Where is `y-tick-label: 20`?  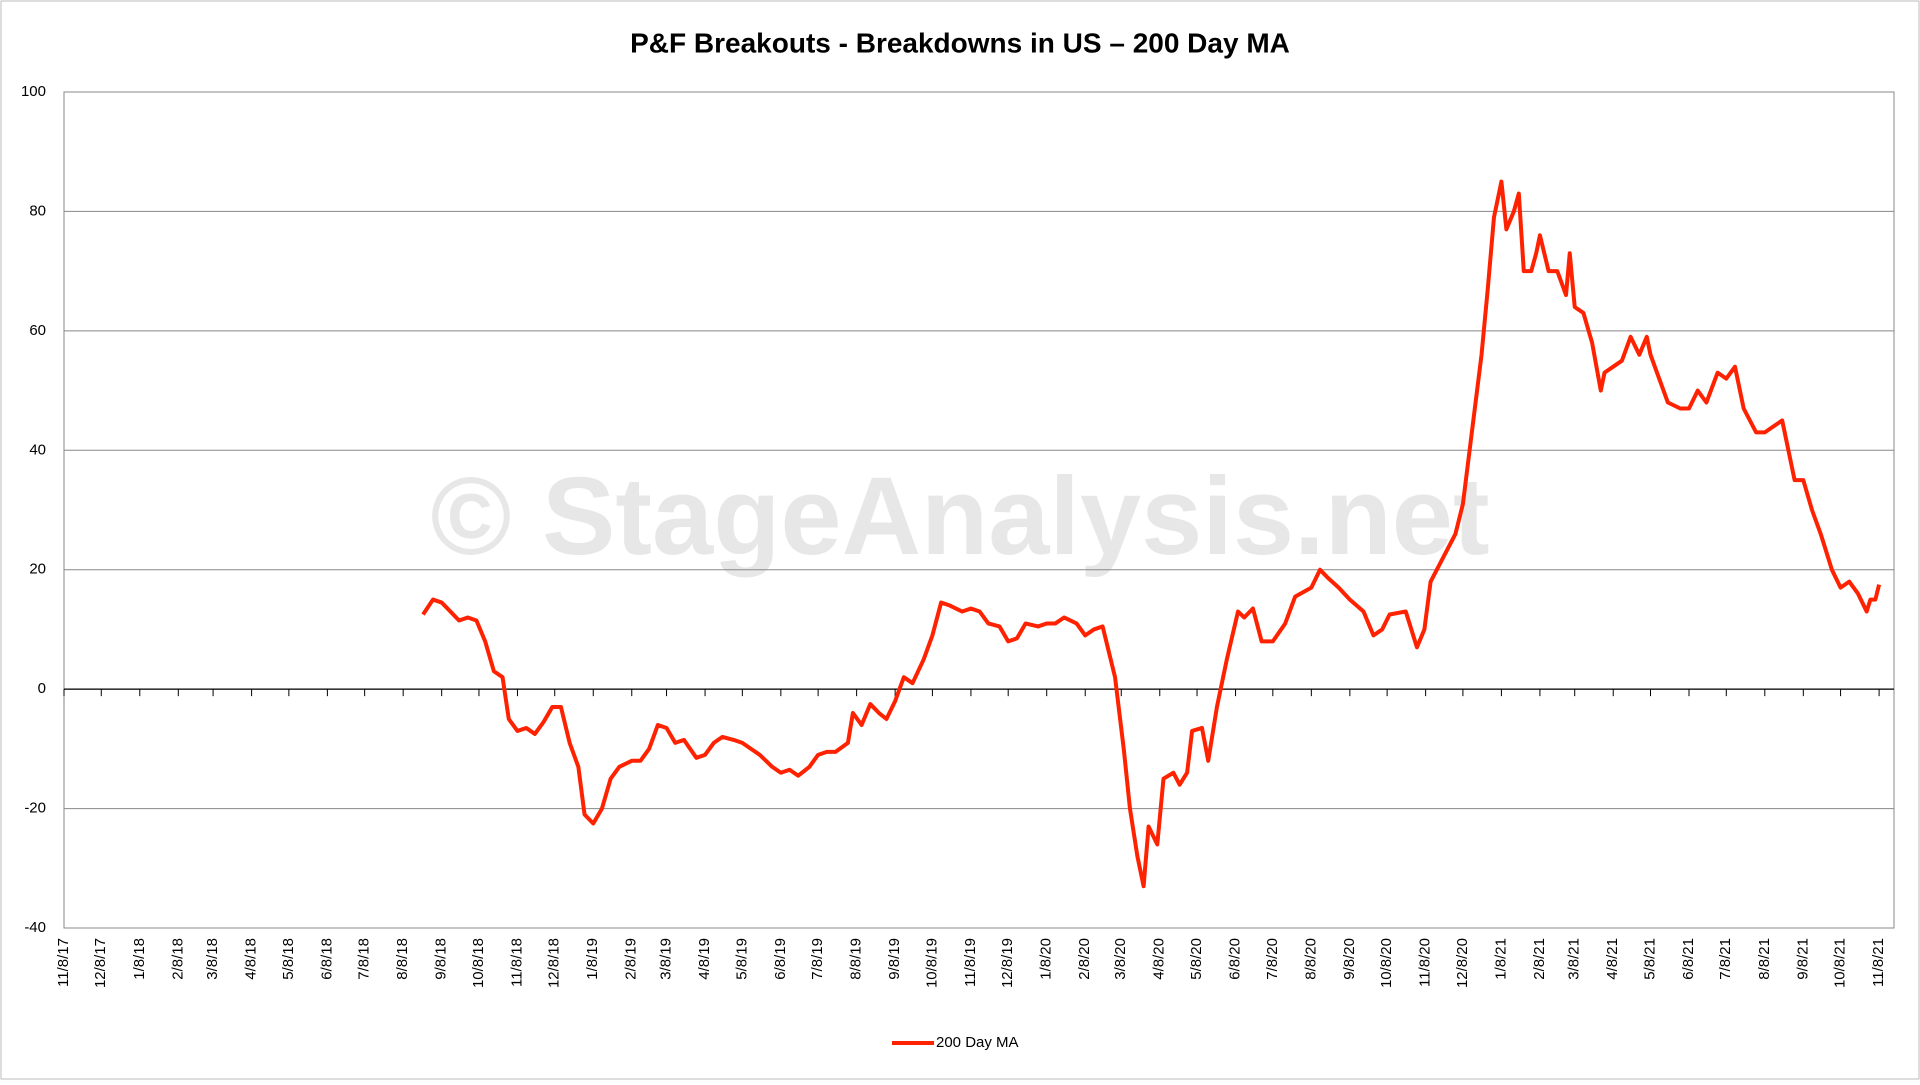 y-tick-label: 20 is located at coordinates (37, 569).